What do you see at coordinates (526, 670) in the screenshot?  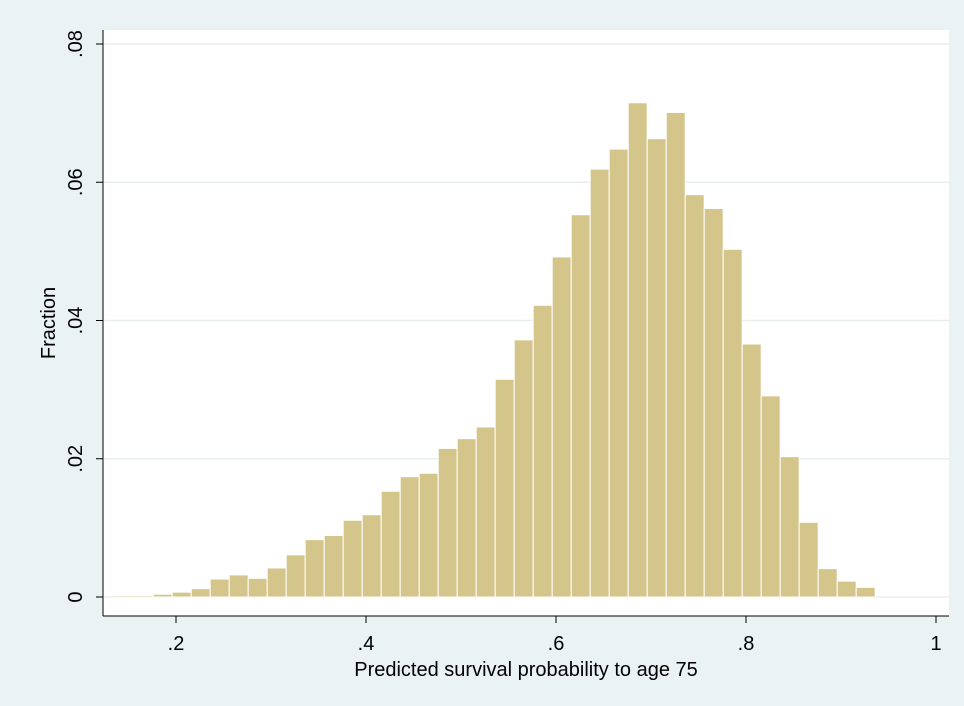 I see `x-axis-label: Predicted survival probability to age 75` at bounding box center [526, 670].